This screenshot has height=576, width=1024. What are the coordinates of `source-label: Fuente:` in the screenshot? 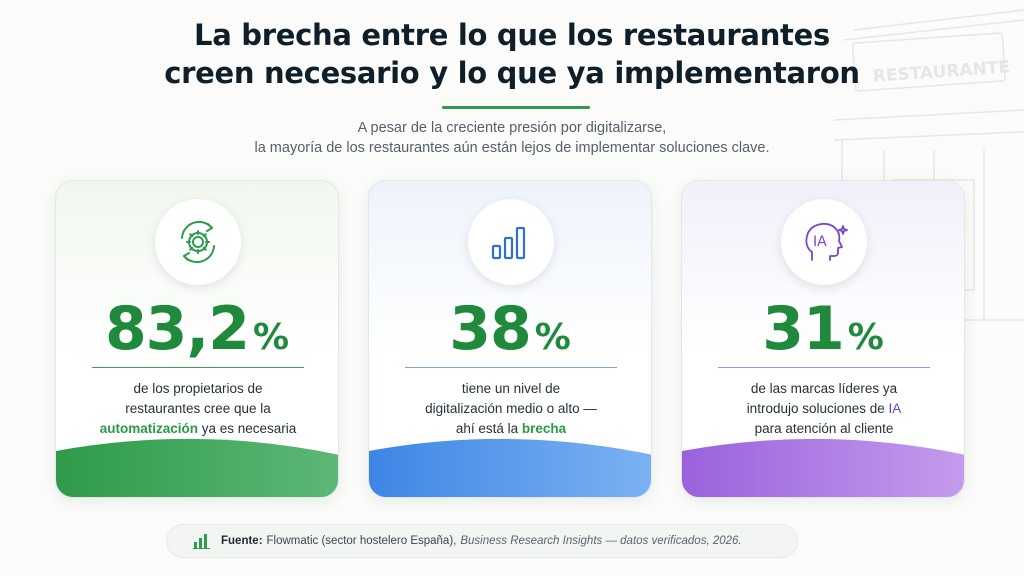 It's located at (242, 541).